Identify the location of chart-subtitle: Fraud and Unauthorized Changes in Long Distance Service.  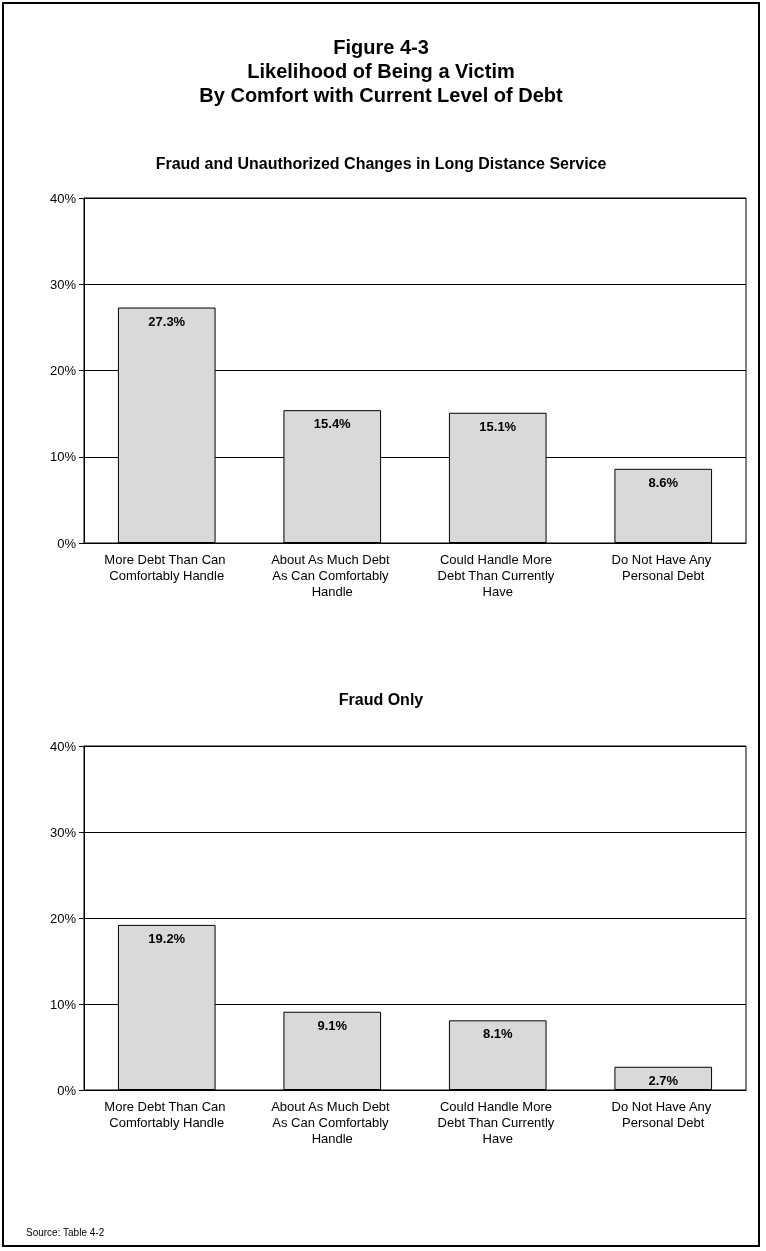
(381, 163).